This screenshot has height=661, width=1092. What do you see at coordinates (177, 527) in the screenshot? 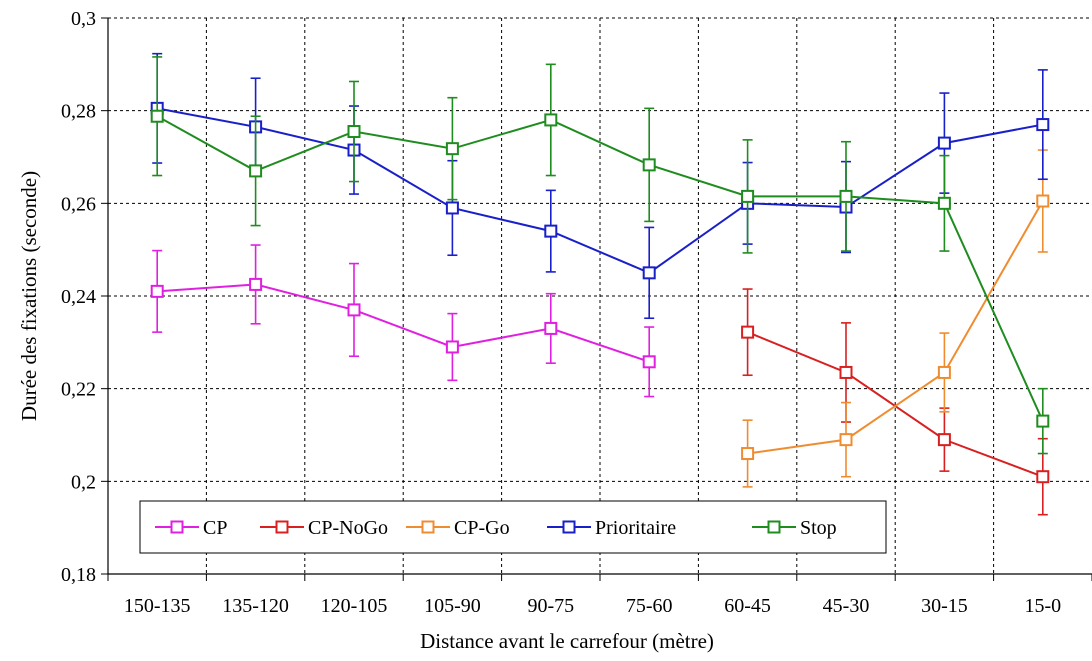
I see `legend-item-cp-marker` at bounding box center [177, 527].